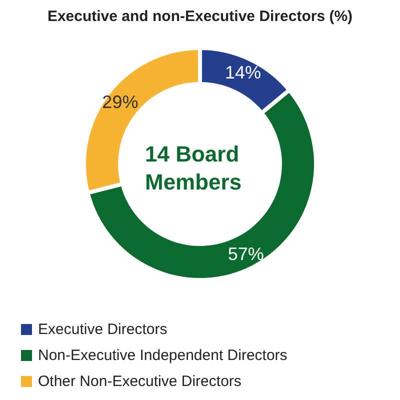 Image resolution: width=400 pixels, height=400 pixels. I want to click on legend-label: Non-Executive Independent Directors, so click(163, 355).